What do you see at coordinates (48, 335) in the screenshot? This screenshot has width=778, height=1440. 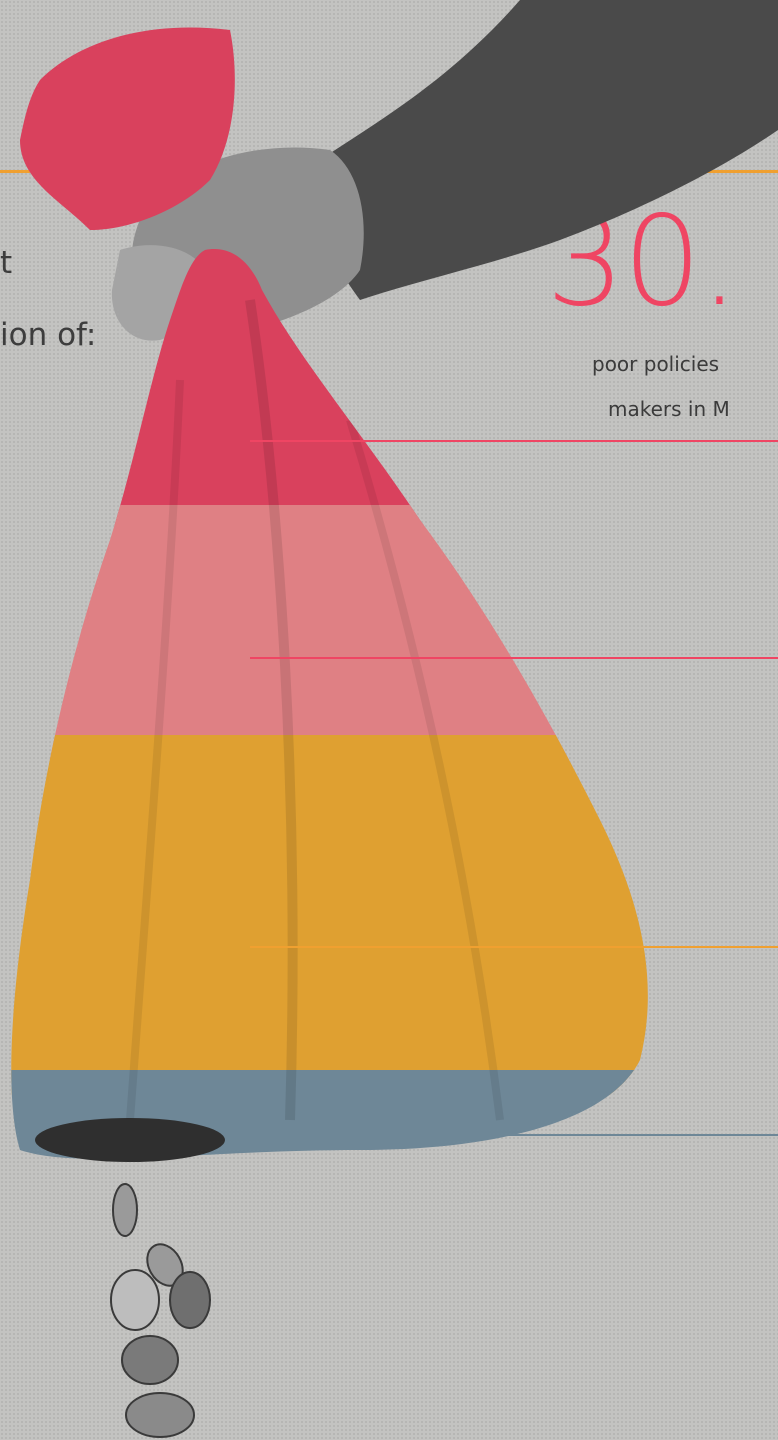 I see `left-heading-line-2: ion of:` at bounding box center [48, 335].